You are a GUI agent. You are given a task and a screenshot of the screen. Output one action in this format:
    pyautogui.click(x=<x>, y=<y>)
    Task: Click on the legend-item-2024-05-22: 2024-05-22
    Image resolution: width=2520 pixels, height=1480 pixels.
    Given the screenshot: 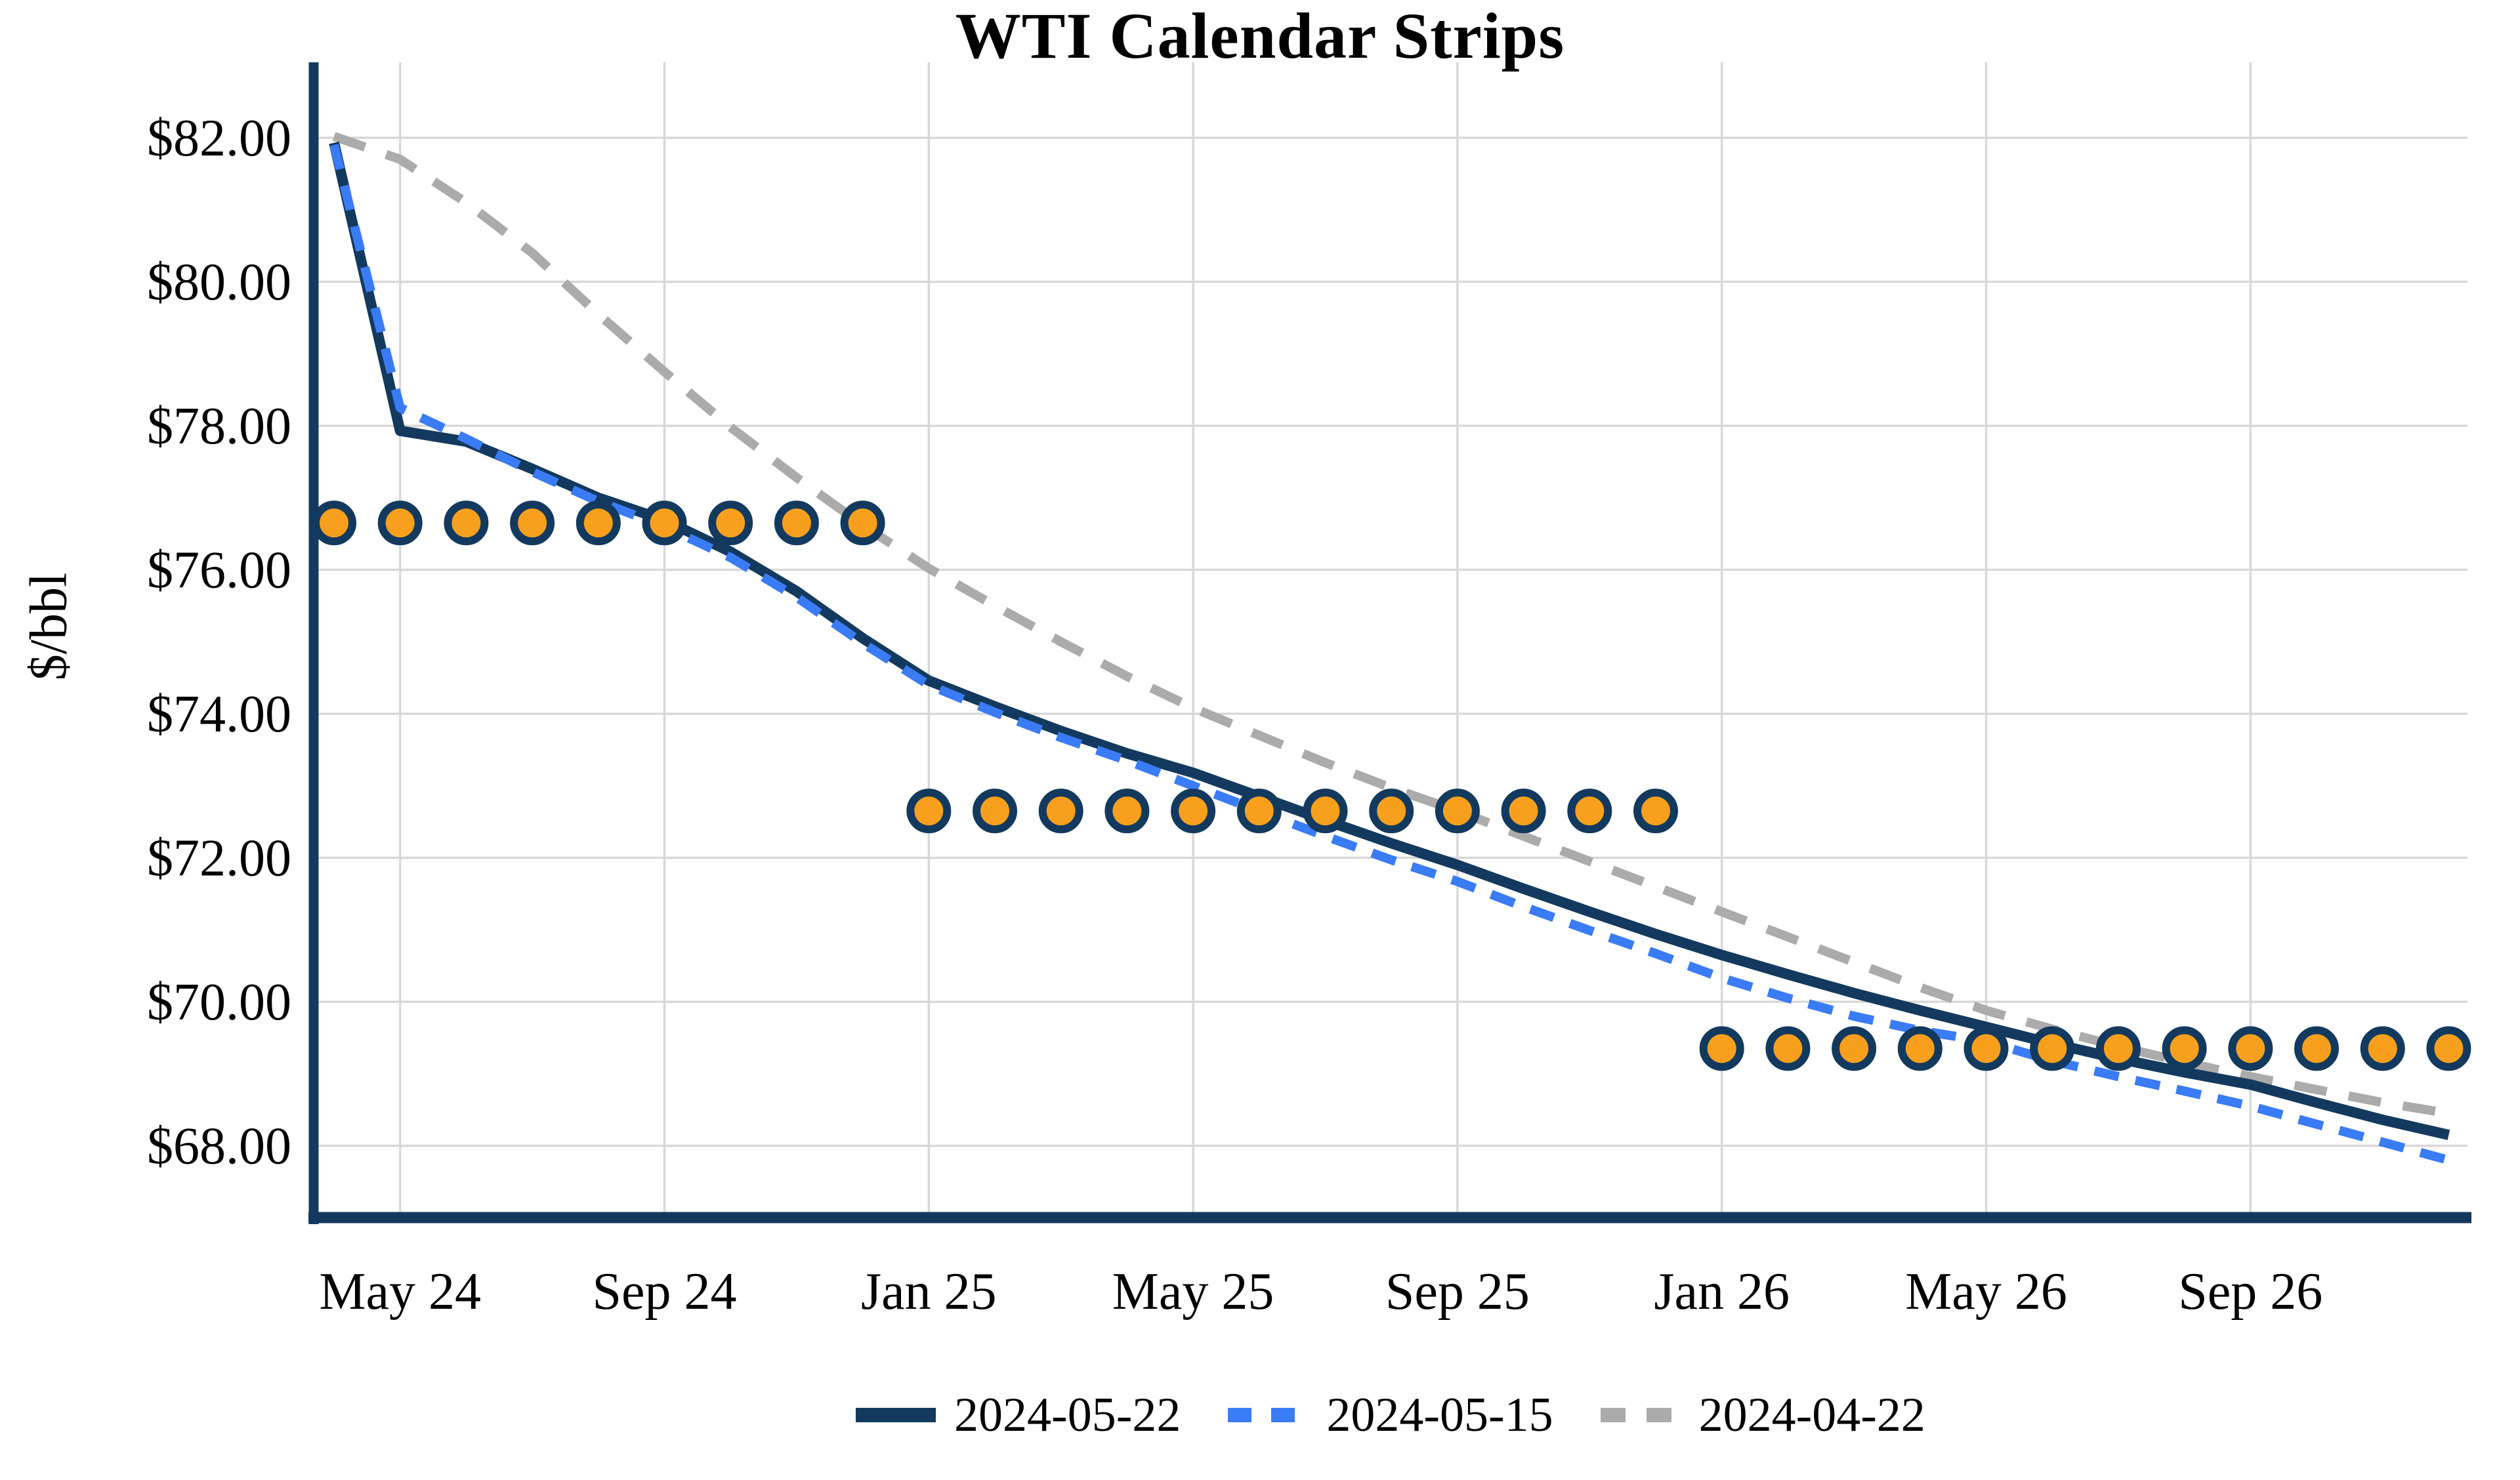 What is the action you would take?
    pyautogui.click(x=1018, y=1415)
    